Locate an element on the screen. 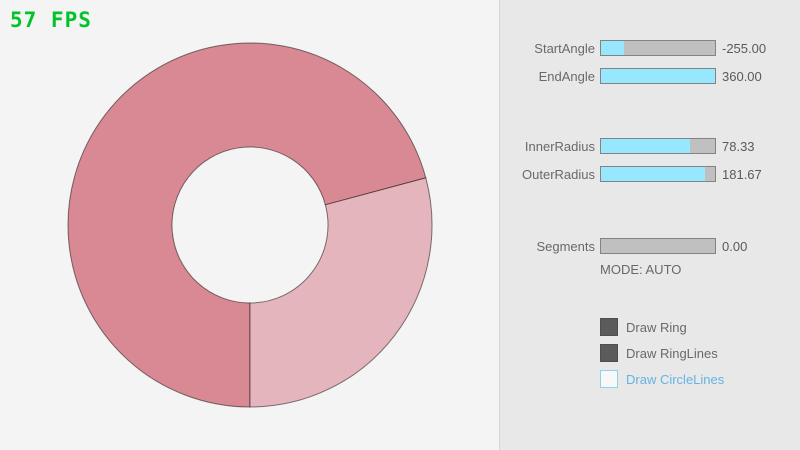 This screenshot has width=800, height=450. innerradius-slider-fill is located at coordinates (645, 146).